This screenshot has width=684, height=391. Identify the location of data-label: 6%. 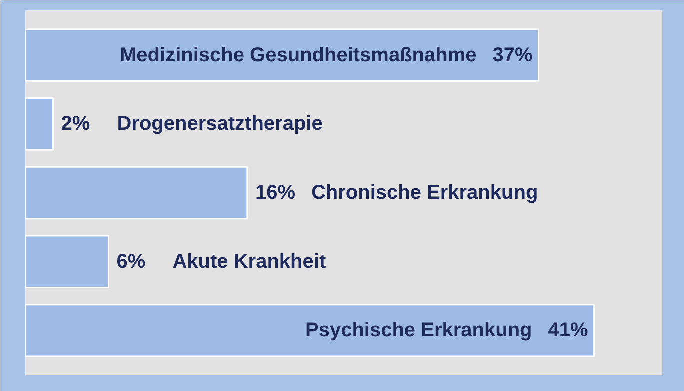
(131, 261).